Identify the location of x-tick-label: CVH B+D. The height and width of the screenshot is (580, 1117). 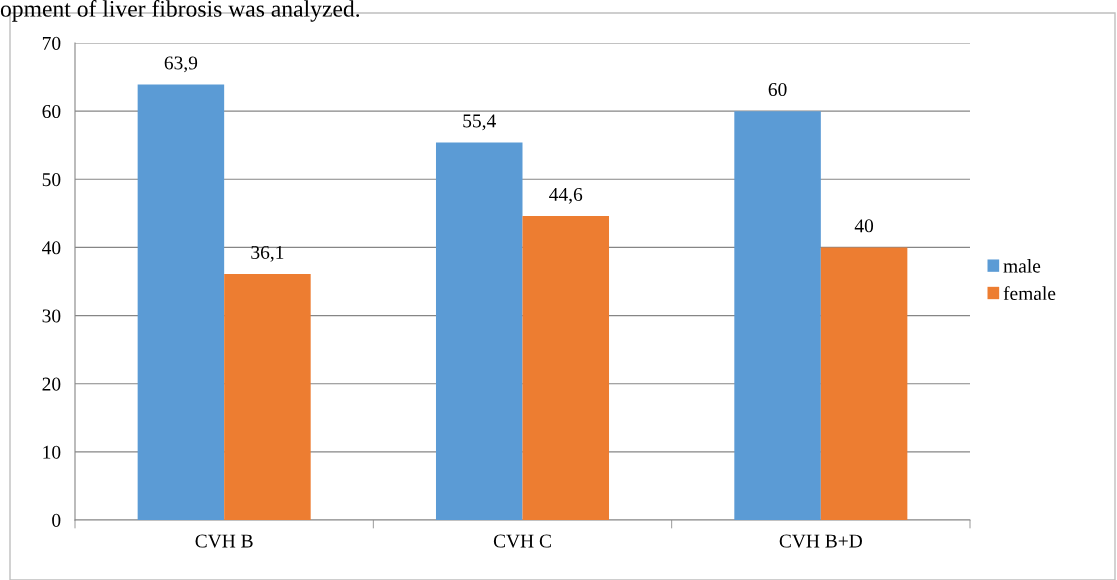
(820, 541).